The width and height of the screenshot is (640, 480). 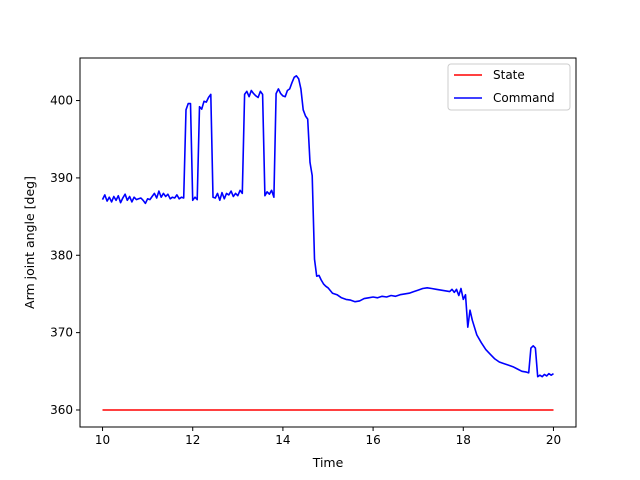 What do you see at coordinates (372, 440) in the screenshot?
I see `x-tick-label: 16` at bounding box center [372, 440].